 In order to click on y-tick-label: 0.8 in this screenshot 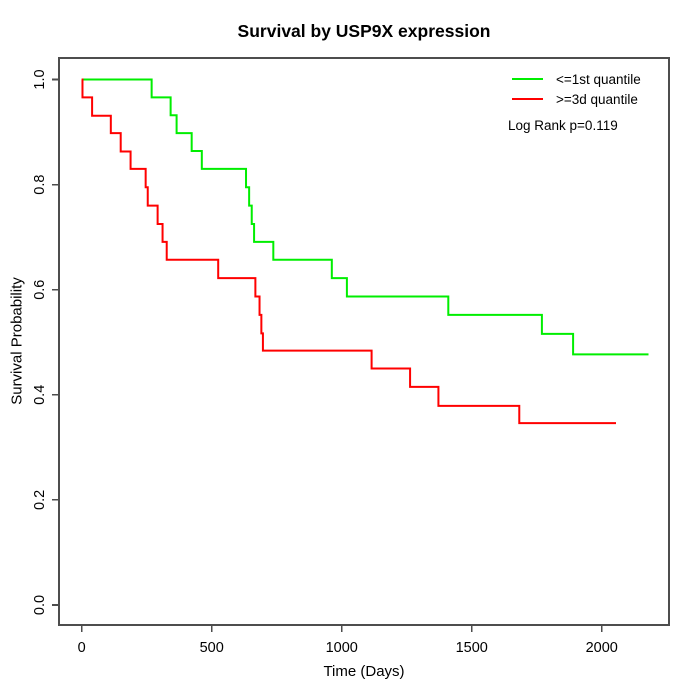, I will do `click(40, 185)`.